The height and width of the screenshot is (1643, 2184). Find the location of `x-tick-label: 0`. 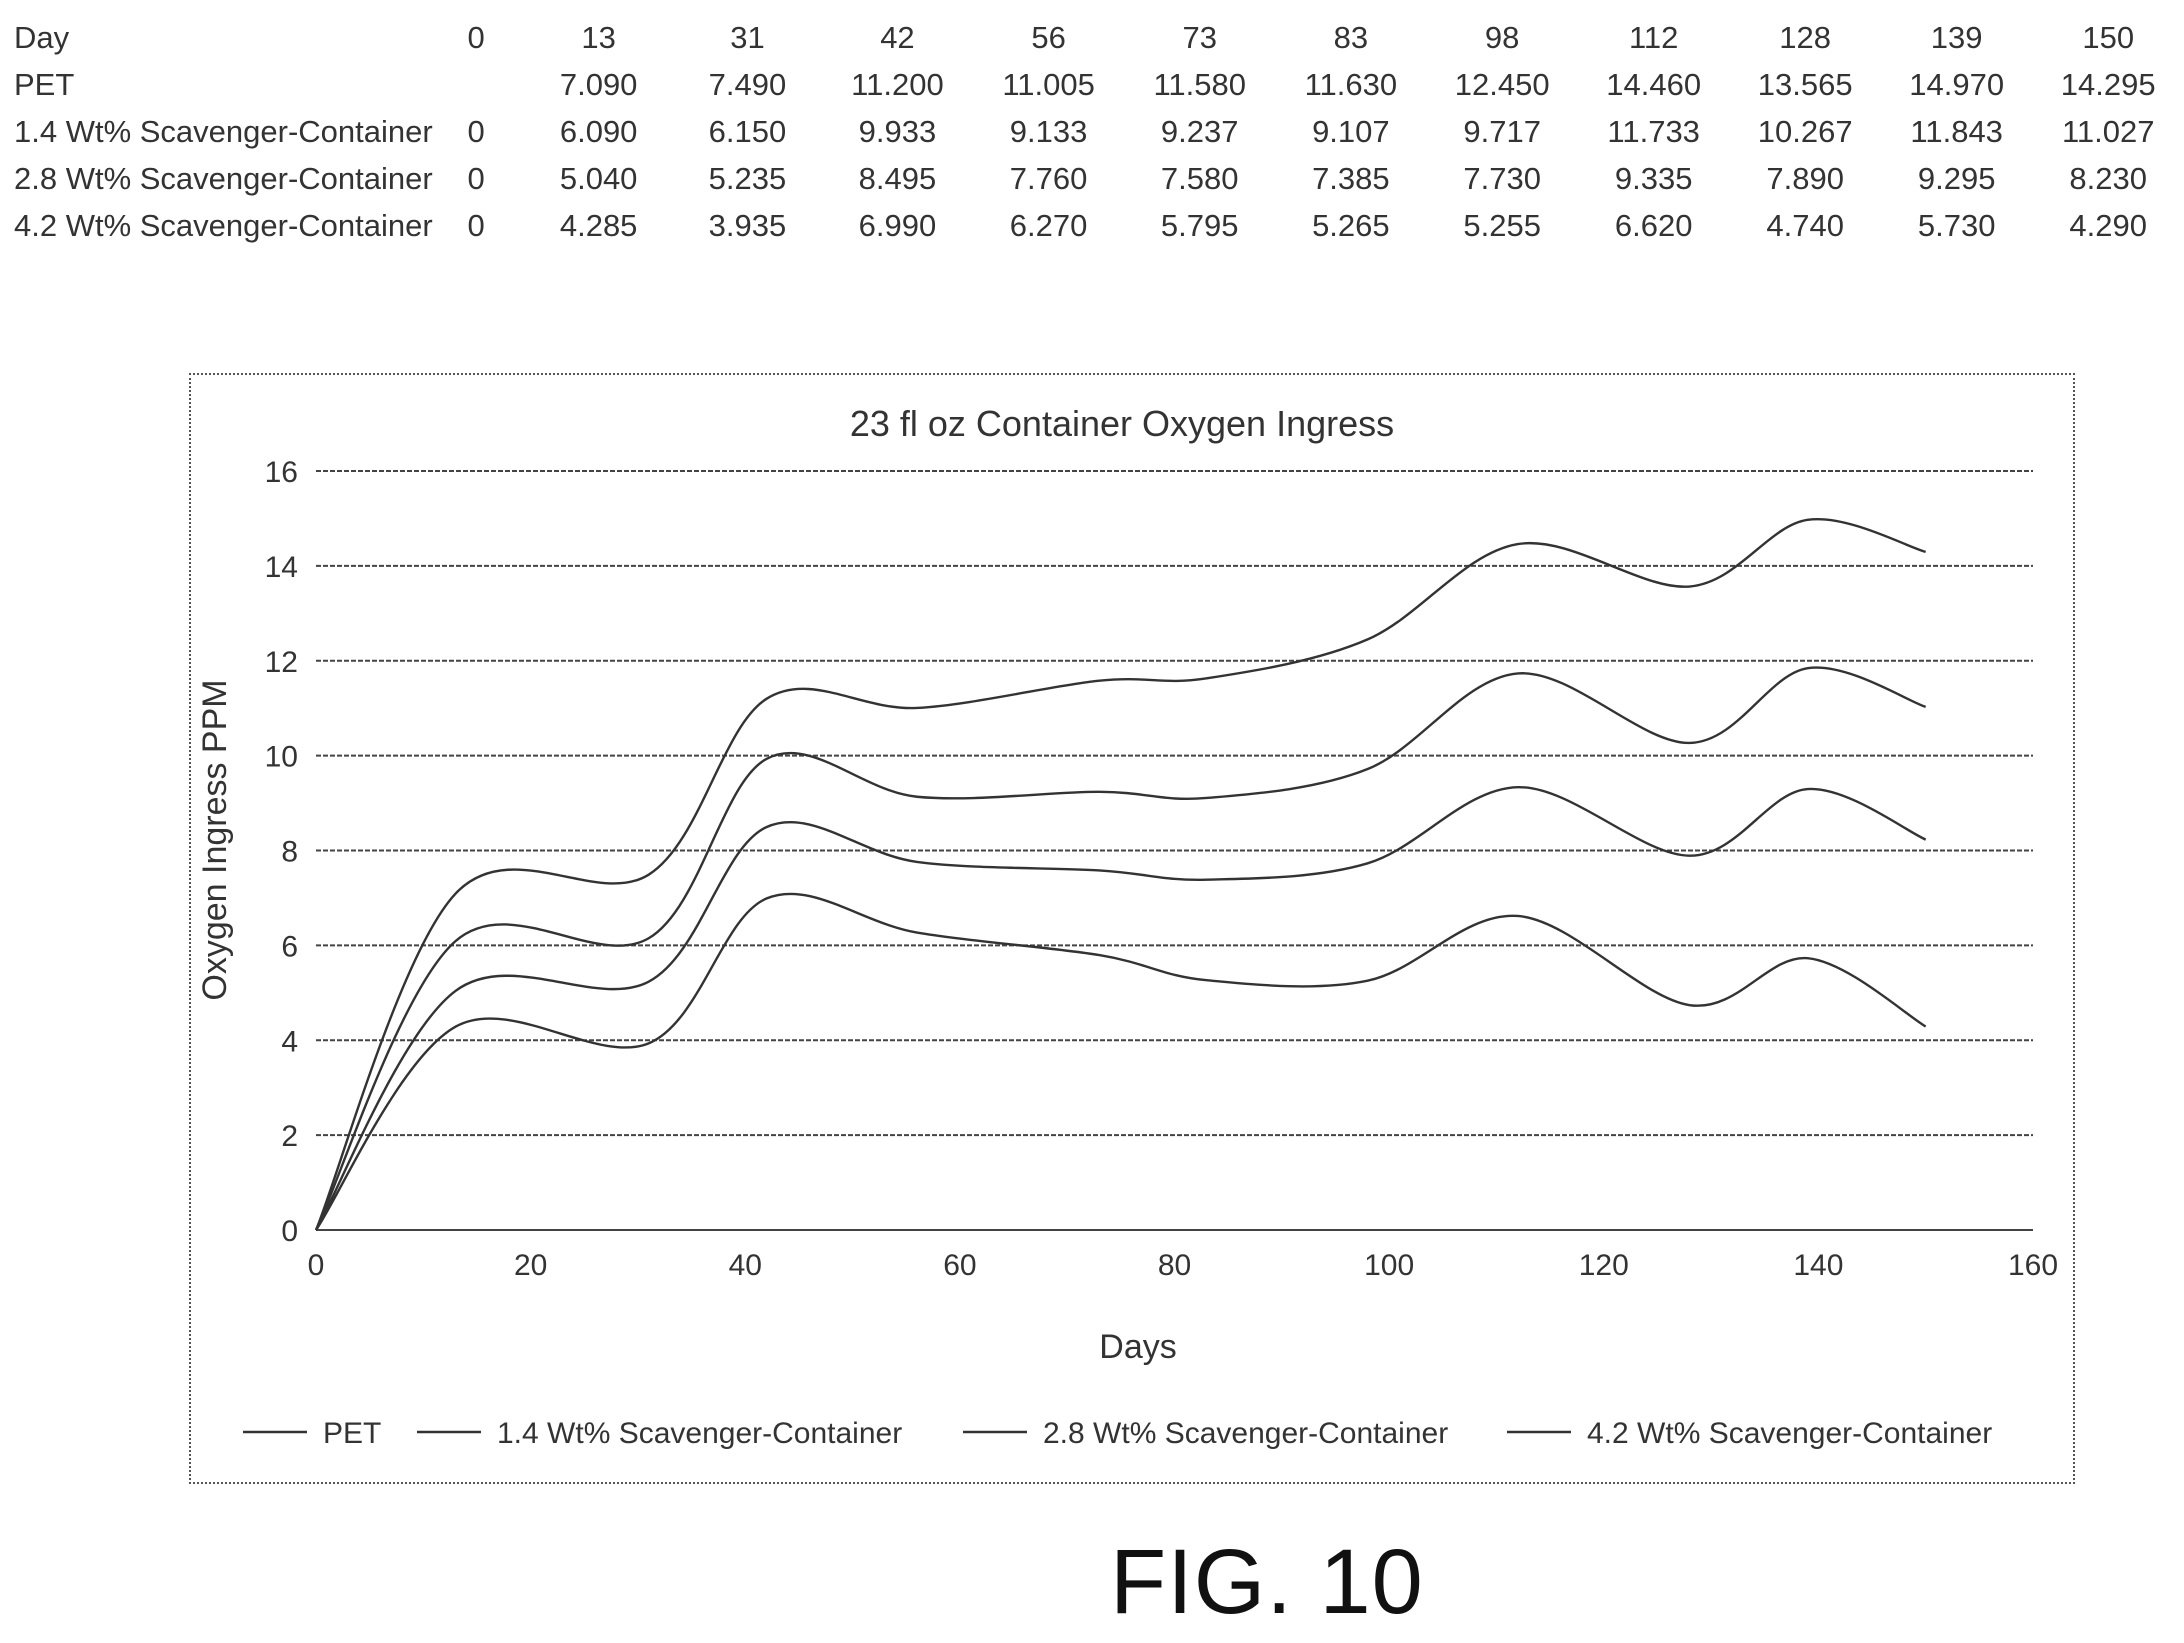

x-tick-label: 0 is located at coordinates (316, 1265).